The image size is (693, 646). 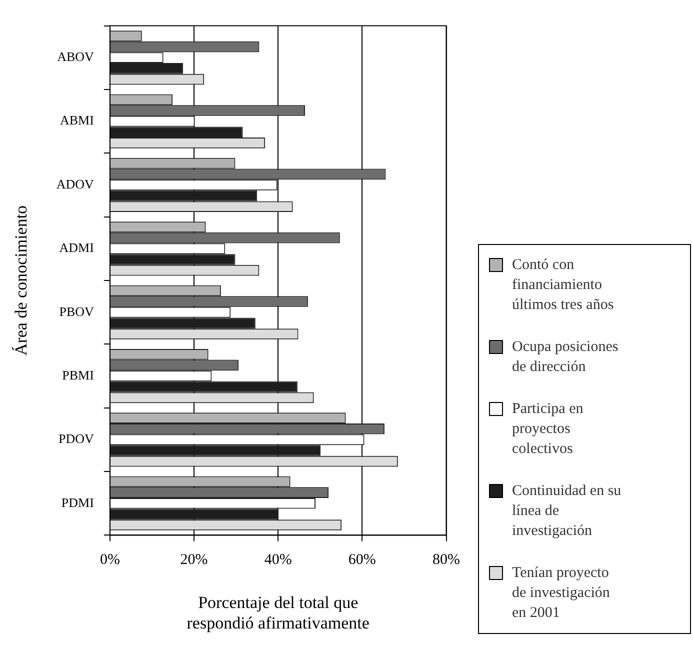 I want to click on y-tick-label: PBMI, so click(x=78, y=374).